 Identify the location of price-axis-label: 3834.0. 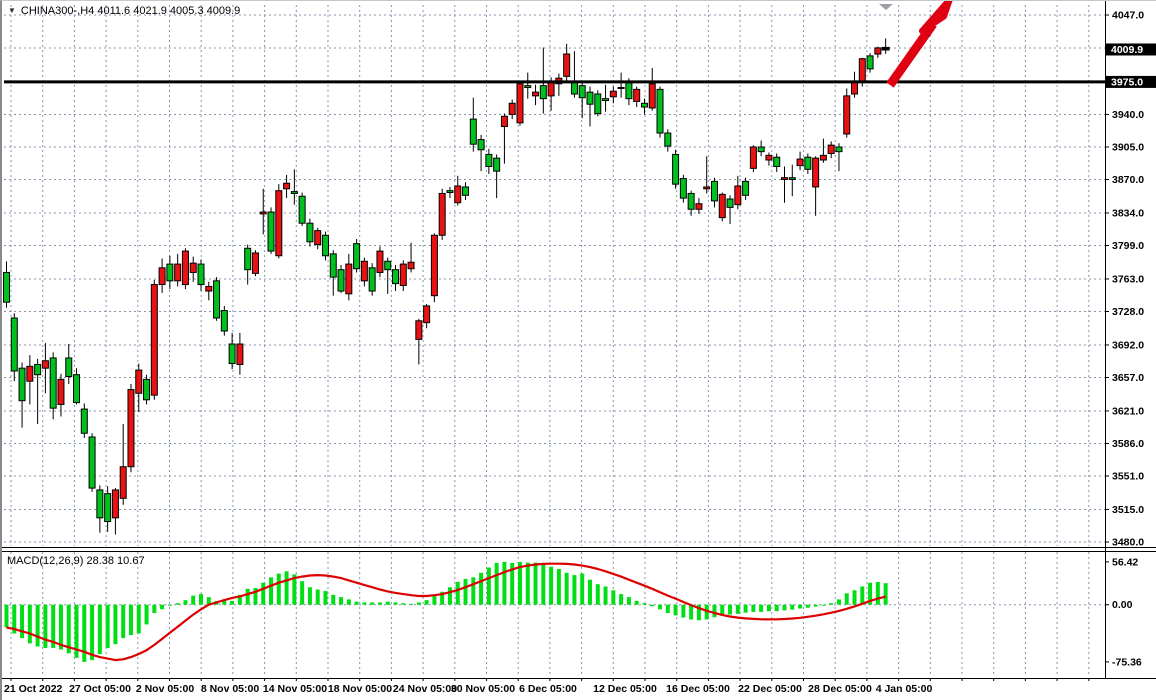
(1128, 213).